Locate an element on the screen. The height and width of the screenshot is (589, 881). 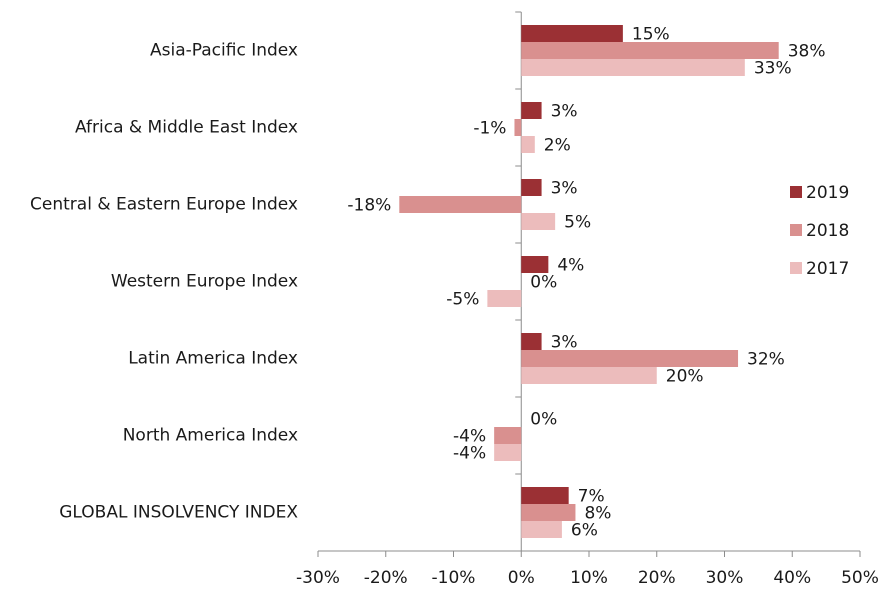
value-label: -18% is located at coordinates (369, 206).